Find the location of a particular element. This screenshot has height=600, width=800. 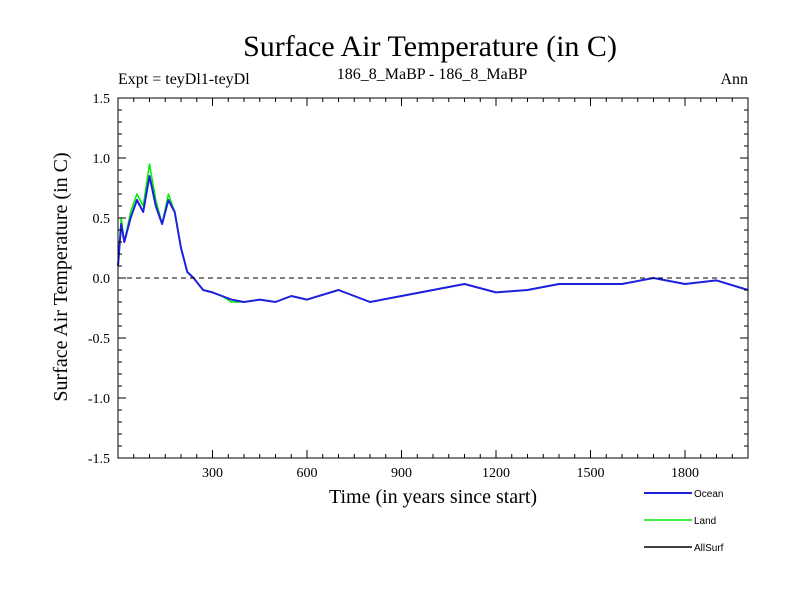

y-tick-label: -1.0 is located at coordinates (99, 399).